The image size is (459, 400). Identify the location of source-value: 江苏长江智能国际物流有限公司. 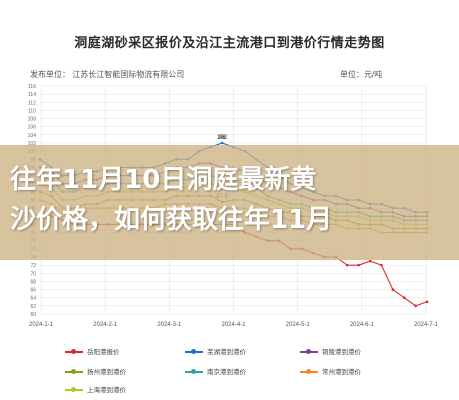
(128, 74).